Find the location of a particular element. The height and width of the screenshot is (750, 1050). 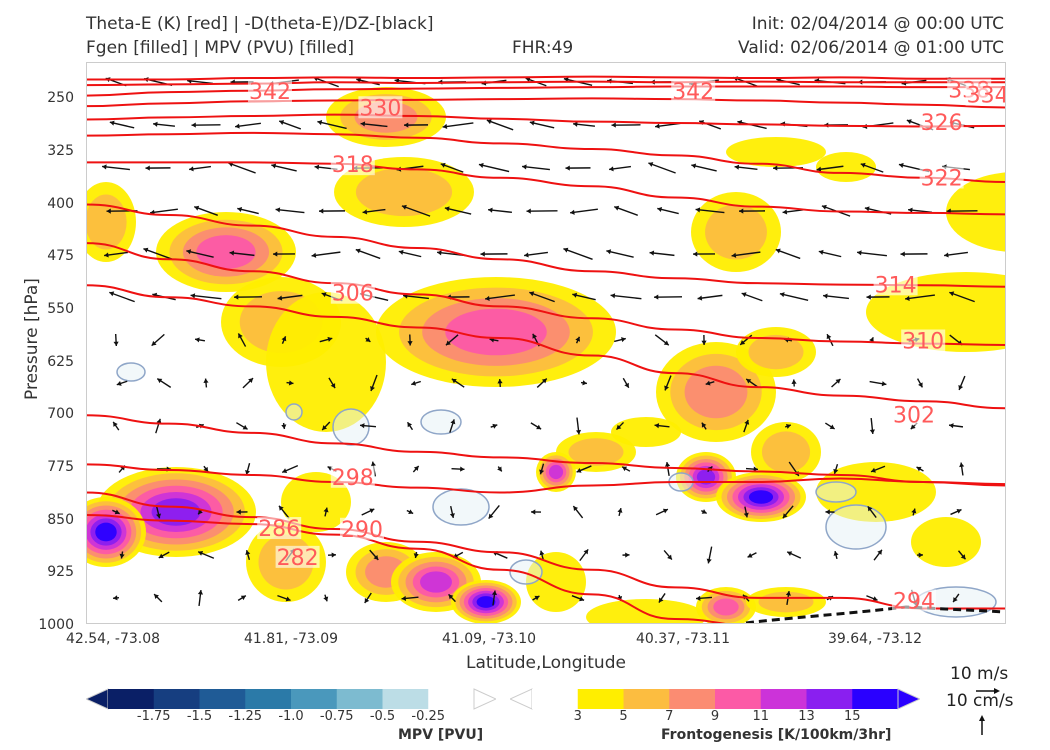

y-tick-label: 625 is located at coordinates (60, 361).